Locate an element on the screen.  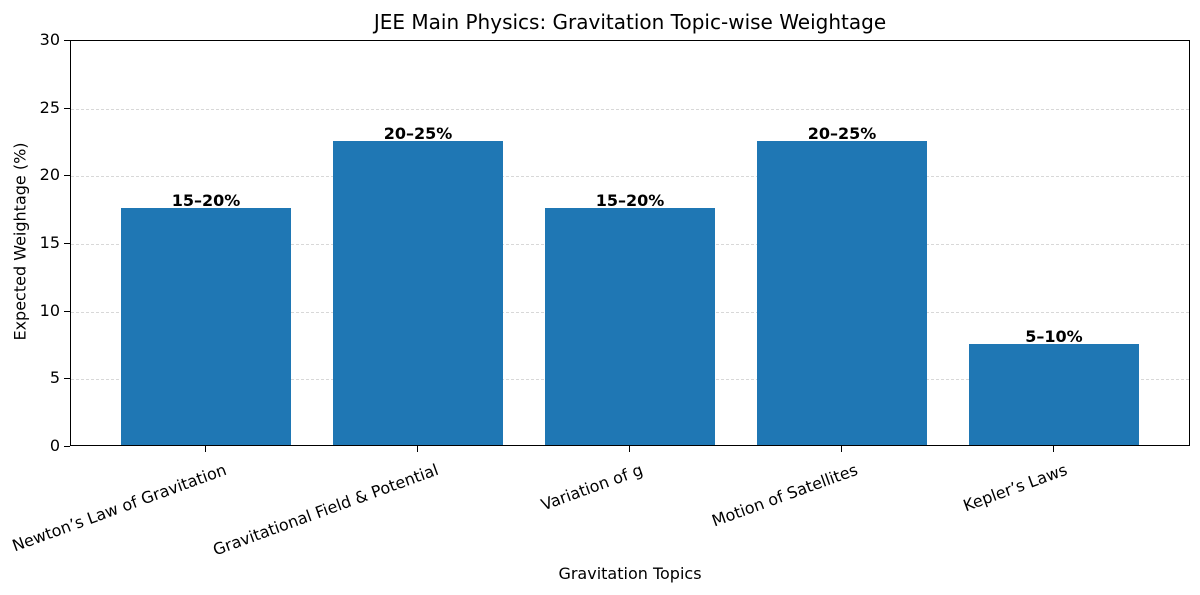
x-axis-label: Gravitation Topics is located at coordinates (630, 573).